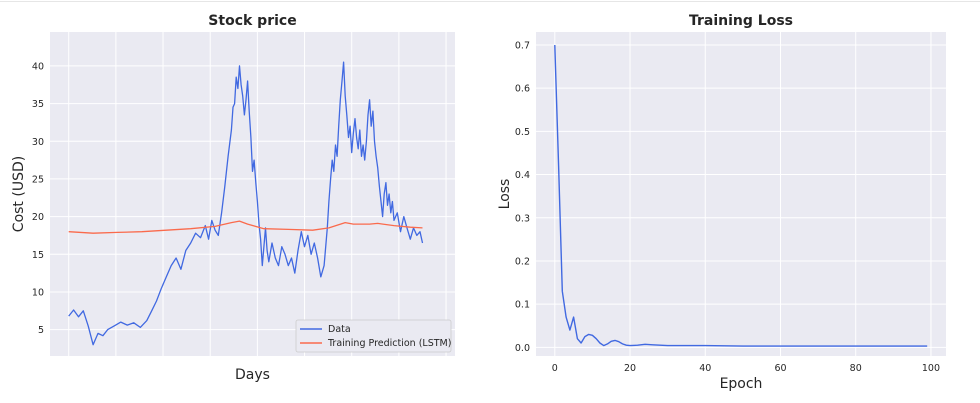  I want to click on loss-y-tick-label: 0.1, so click(522, 305).